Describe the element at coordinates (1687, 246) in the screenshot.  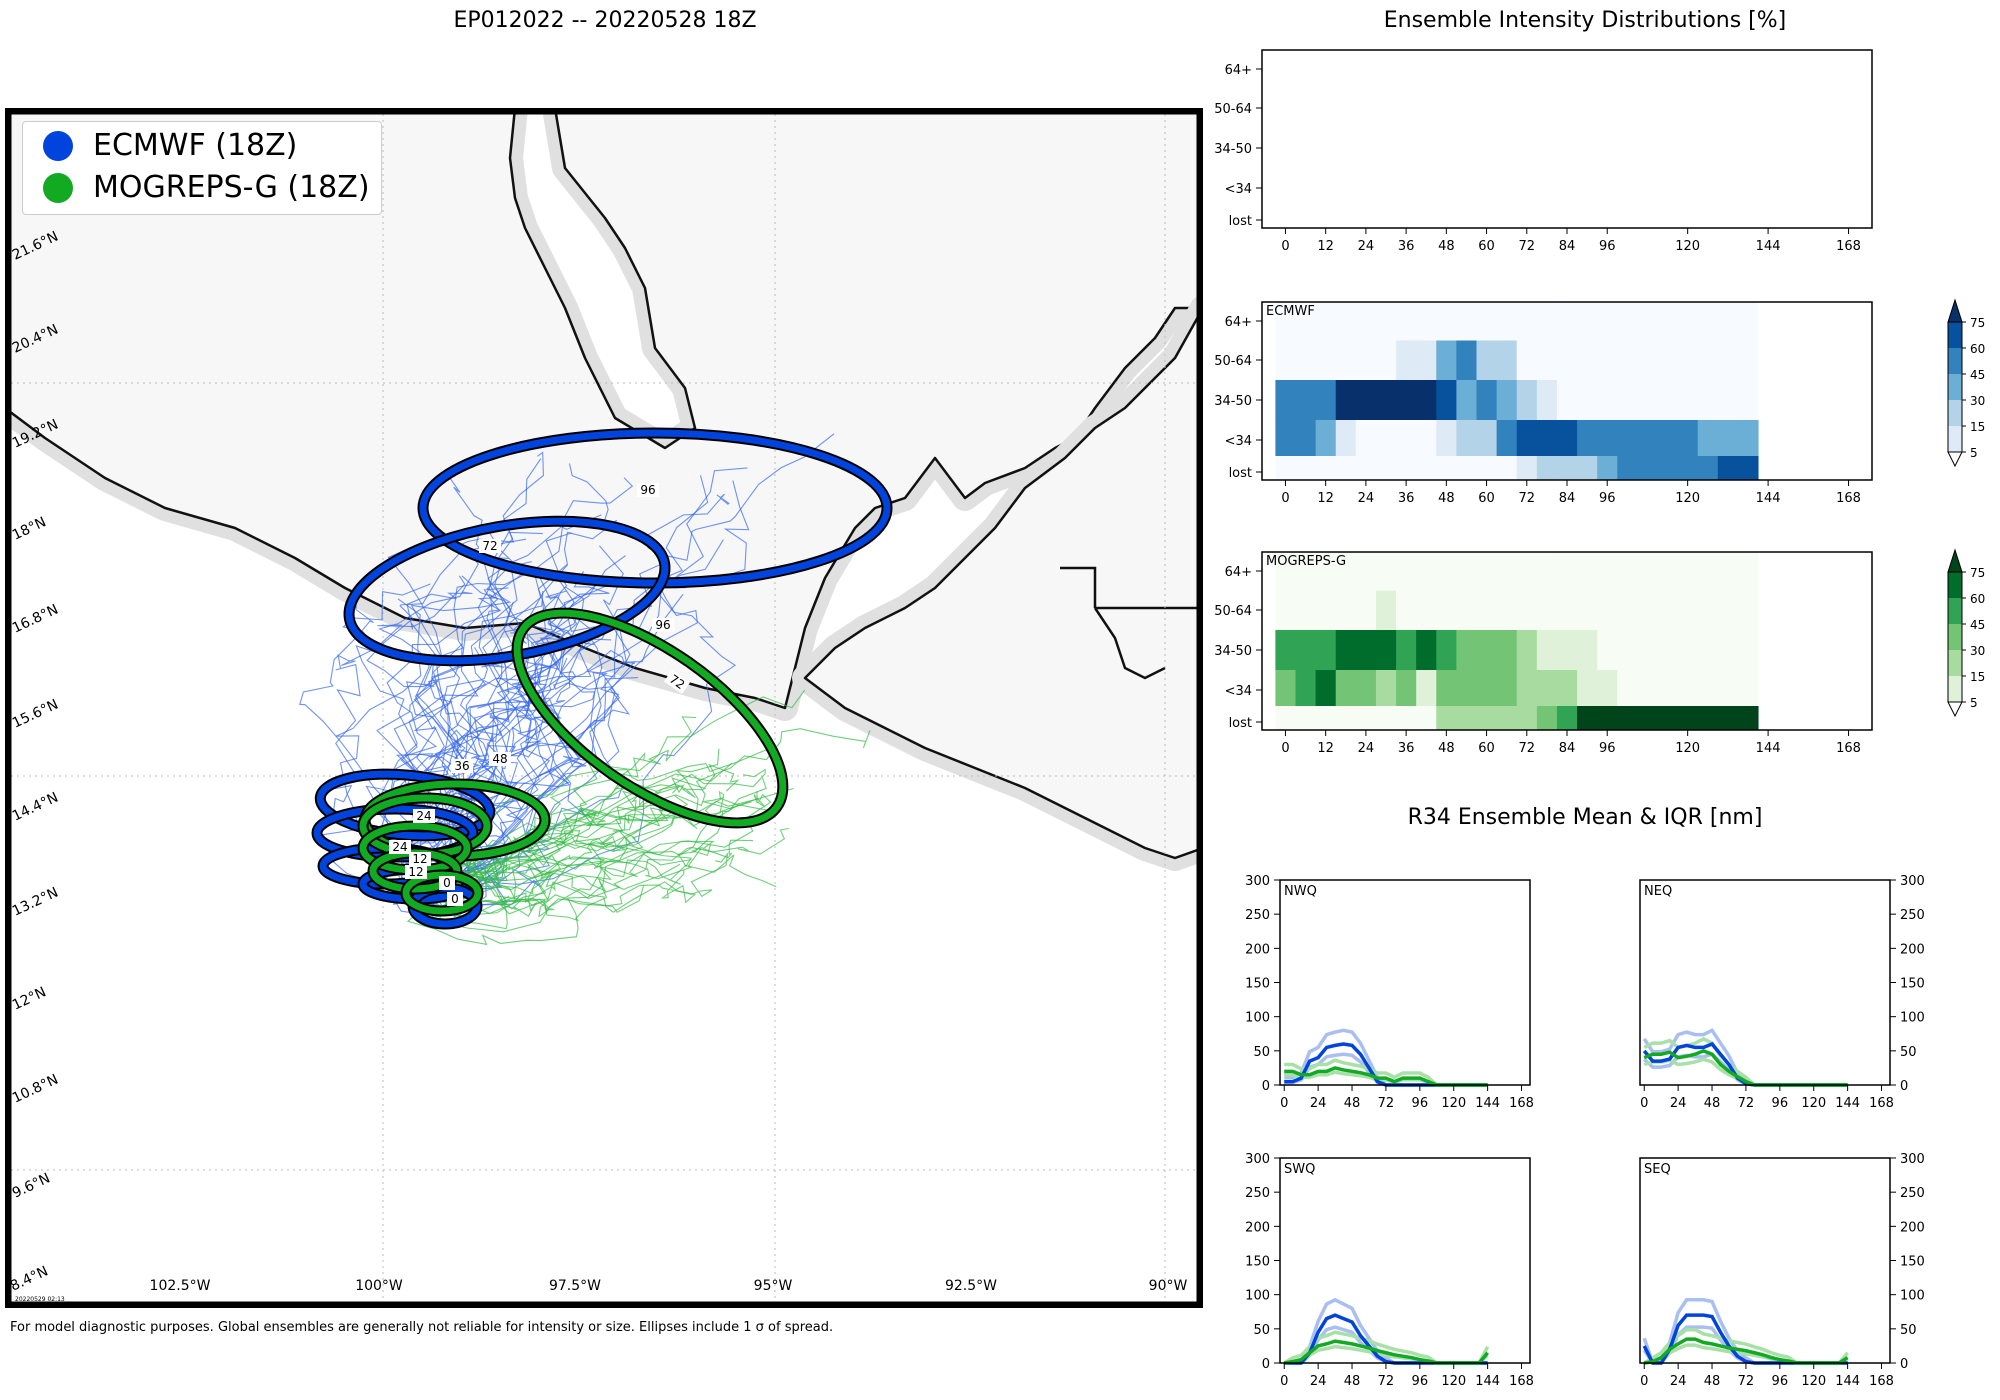
I see `x-tick-label: 120` at that location.